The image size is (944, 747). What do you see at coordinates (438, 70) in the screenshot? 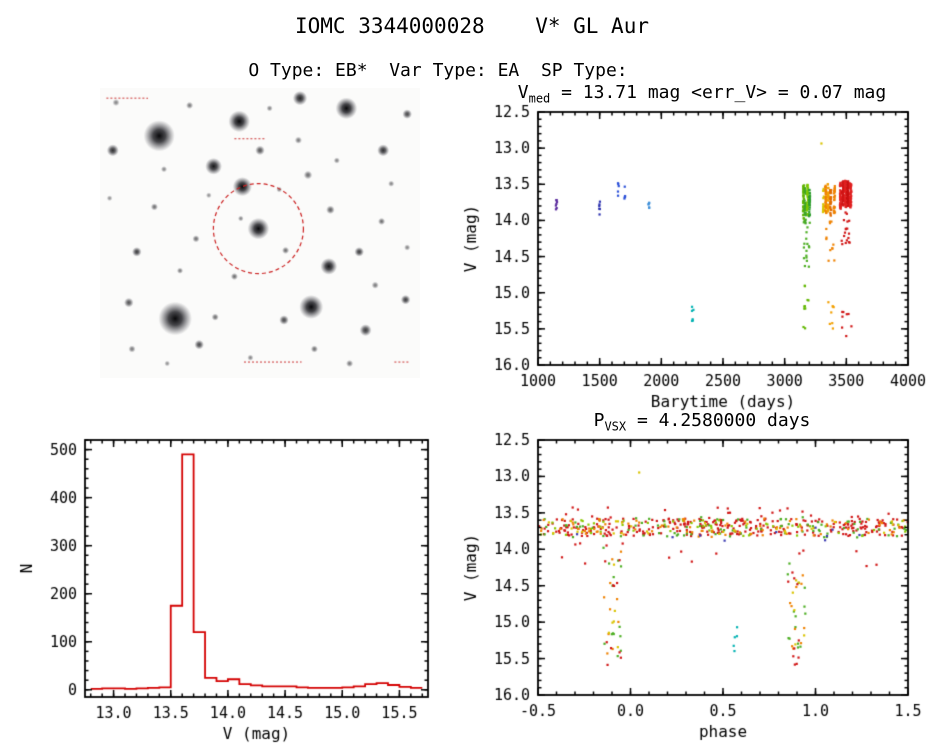
I see `page-subtitle: O Type: EB* Var Type: EA SP Type:` at bounding box center [438, 70].